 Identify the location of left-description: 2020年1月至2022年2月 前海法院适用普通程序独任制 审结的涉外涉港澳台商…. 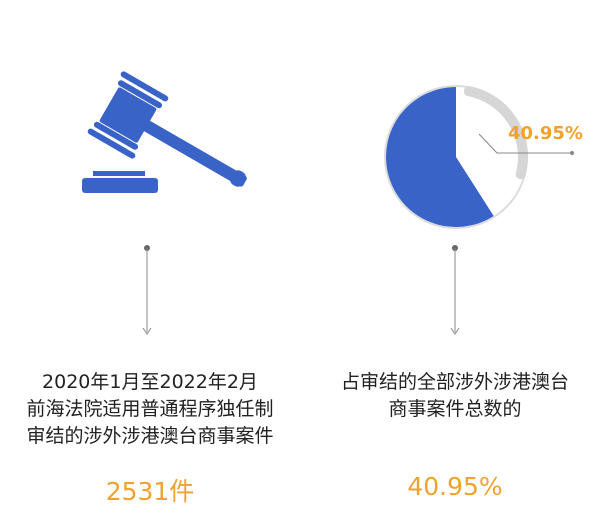
(150, 409).